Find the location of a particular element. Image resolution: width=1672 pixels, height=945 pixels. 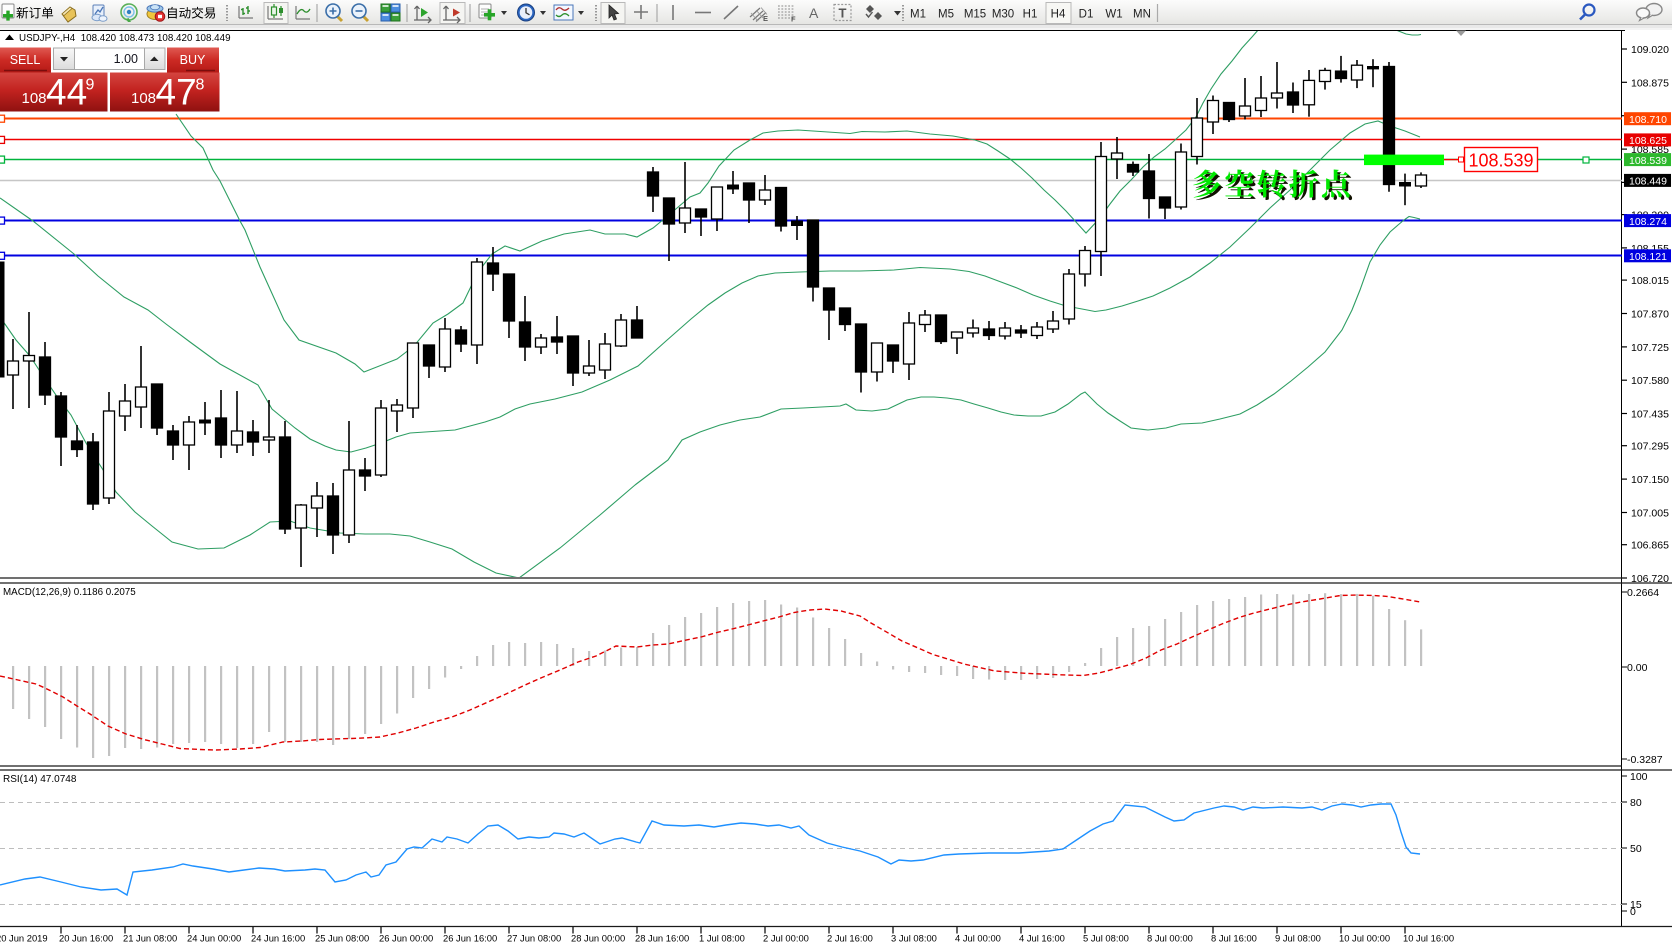

svg-text: 106.720 is located at coordinates (1650, 579).